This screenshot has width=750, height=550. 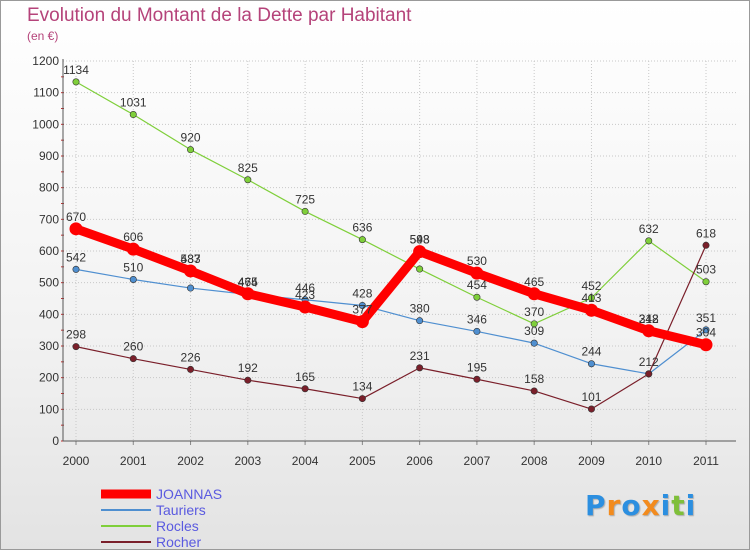 I want to click on data-label-joannas: 543, so click(x=420, y=240).